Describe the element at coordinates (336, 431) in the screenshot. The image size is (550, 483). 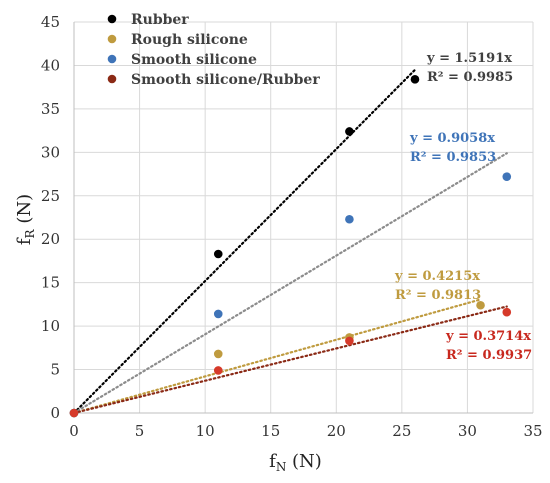
I see `x-tick-label: 20` at that location.